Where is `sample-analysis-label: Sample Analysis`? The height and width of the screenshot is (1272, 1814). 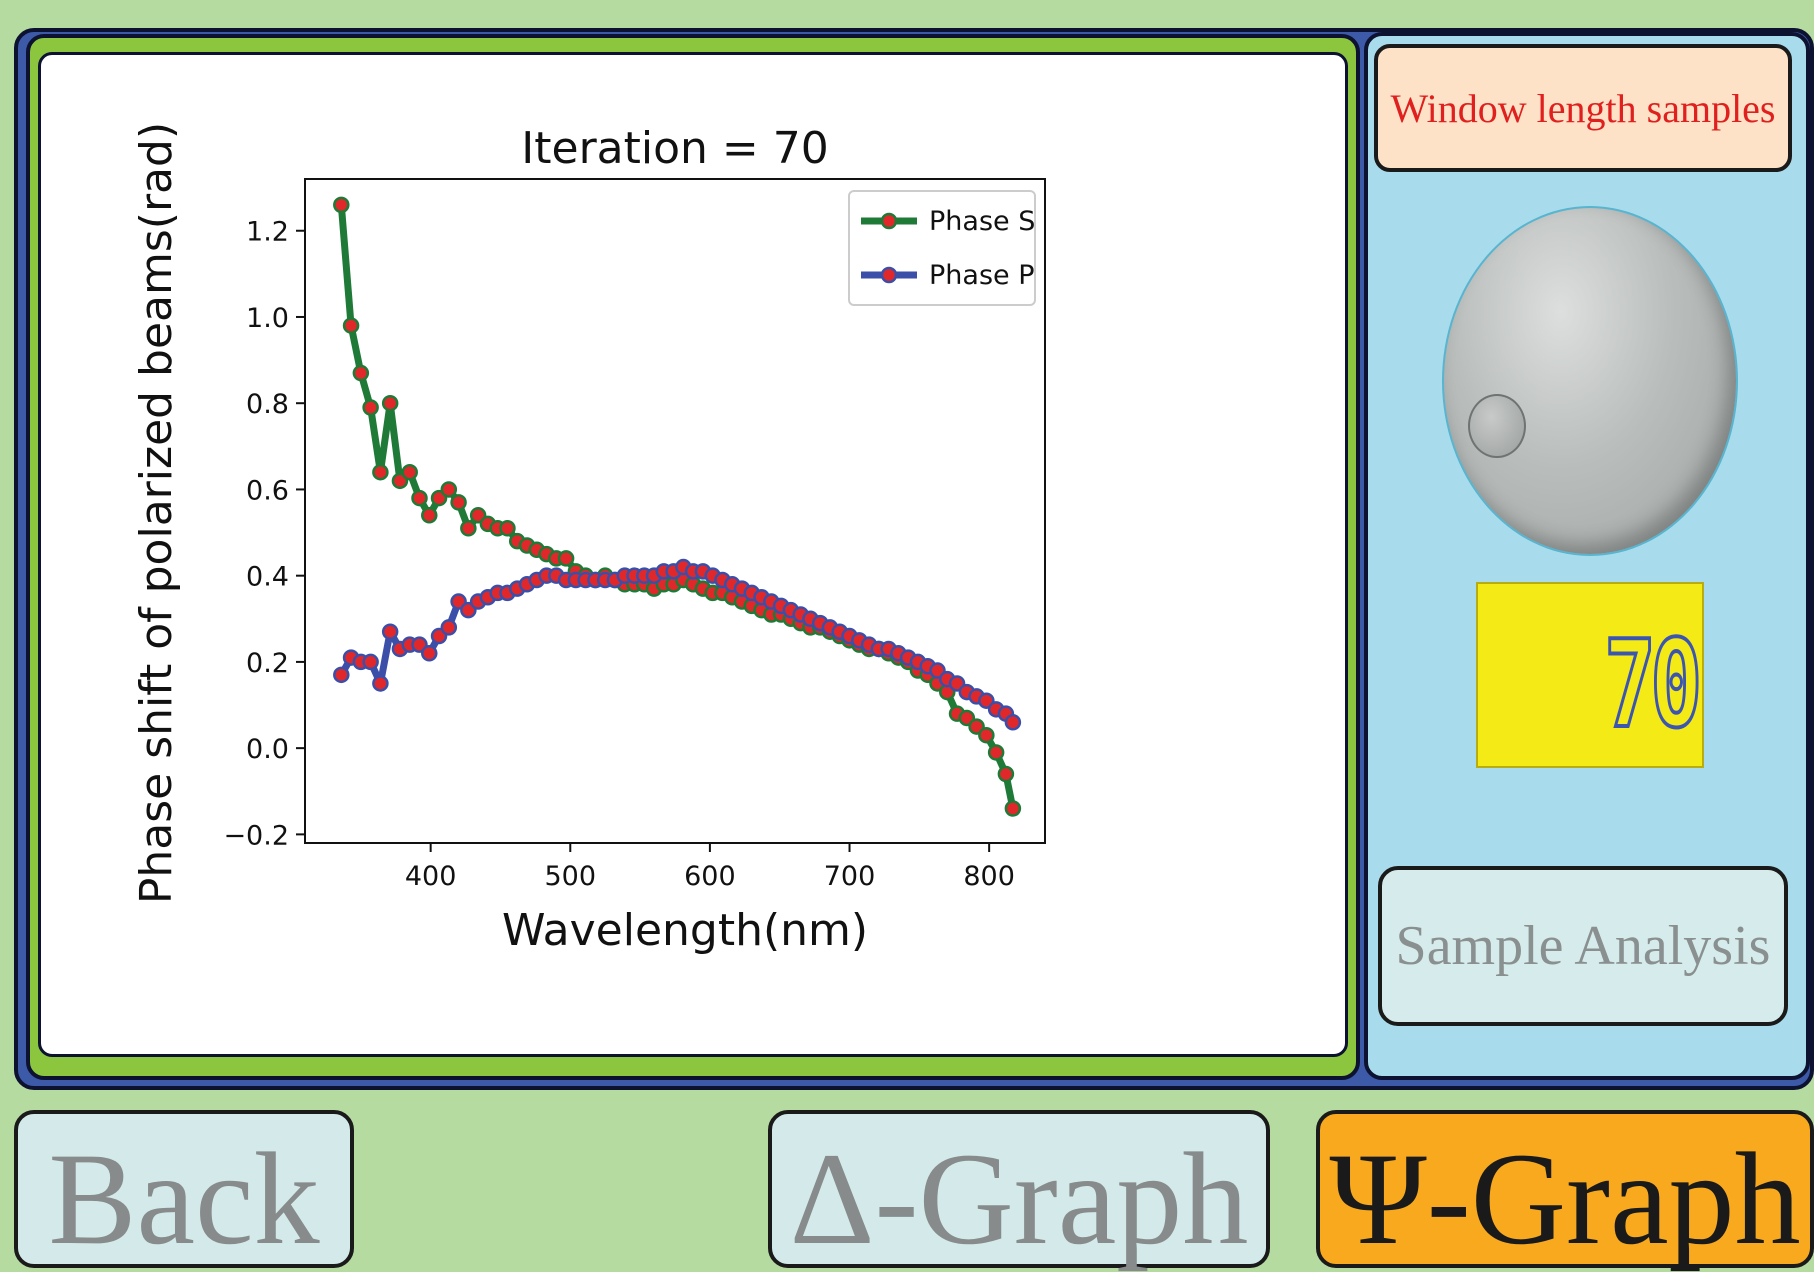 sample-analysis-label: Sample Analysis is located at coordinates (1583, 946).